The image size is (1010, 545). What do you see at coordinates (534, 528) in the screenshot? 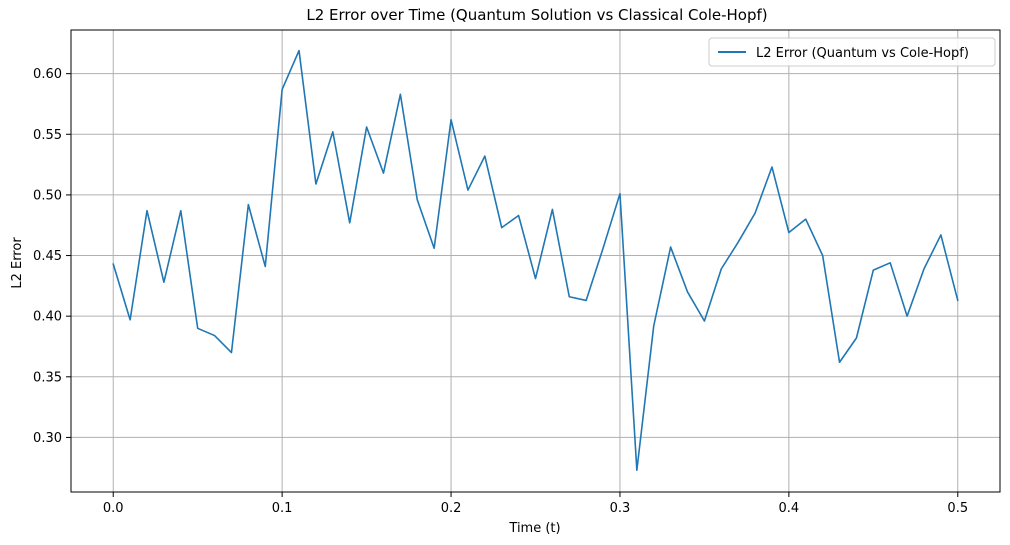
I see `x-axis-label: Time (t)` at bounding box center [534, 528].